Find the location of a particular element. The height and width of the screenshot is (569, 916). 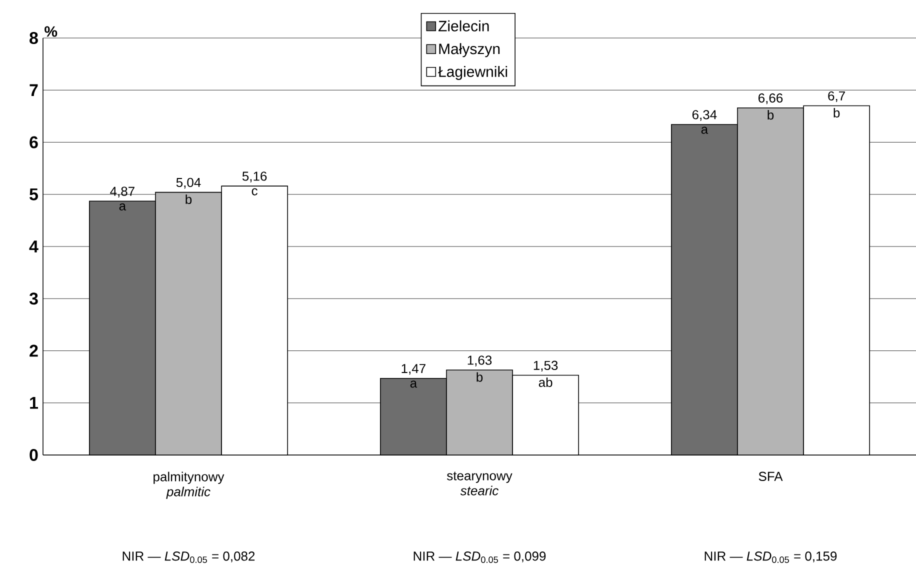

data-label: 6,7 is located at coordinates (836, 96).